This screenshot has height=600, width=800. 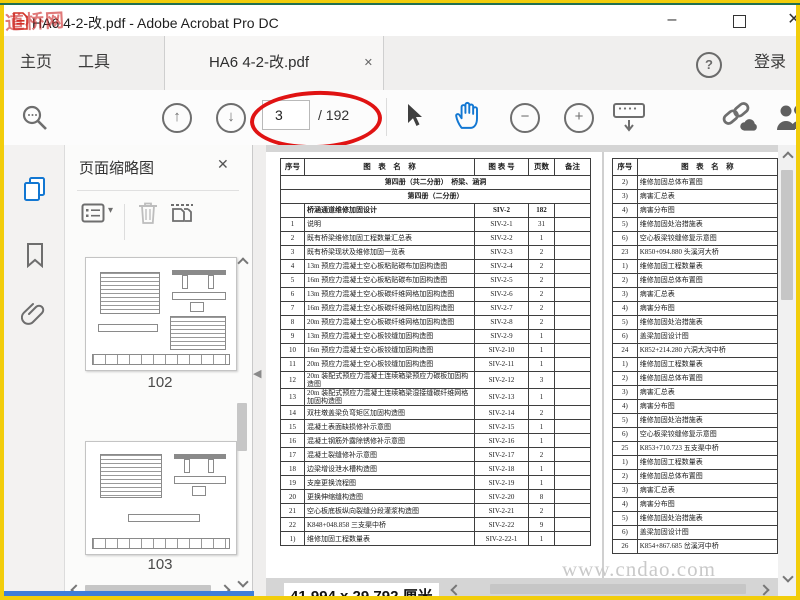 I want to click on table-cell: 桥涵通道维修加固设计, so click(x=389, y=210).